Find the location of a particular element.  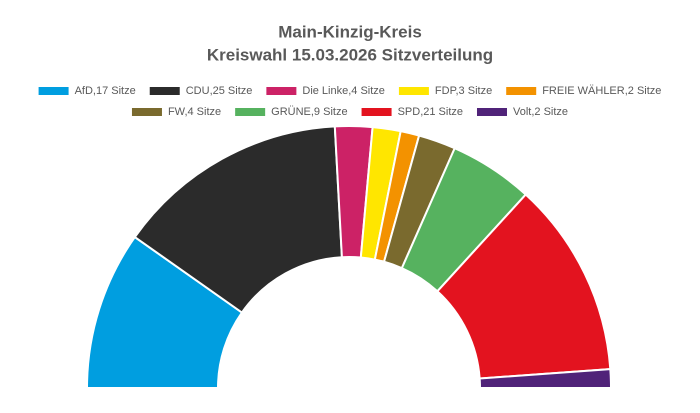

legend-item: CDU,25 Sitze is located at coordinates (201, 91).